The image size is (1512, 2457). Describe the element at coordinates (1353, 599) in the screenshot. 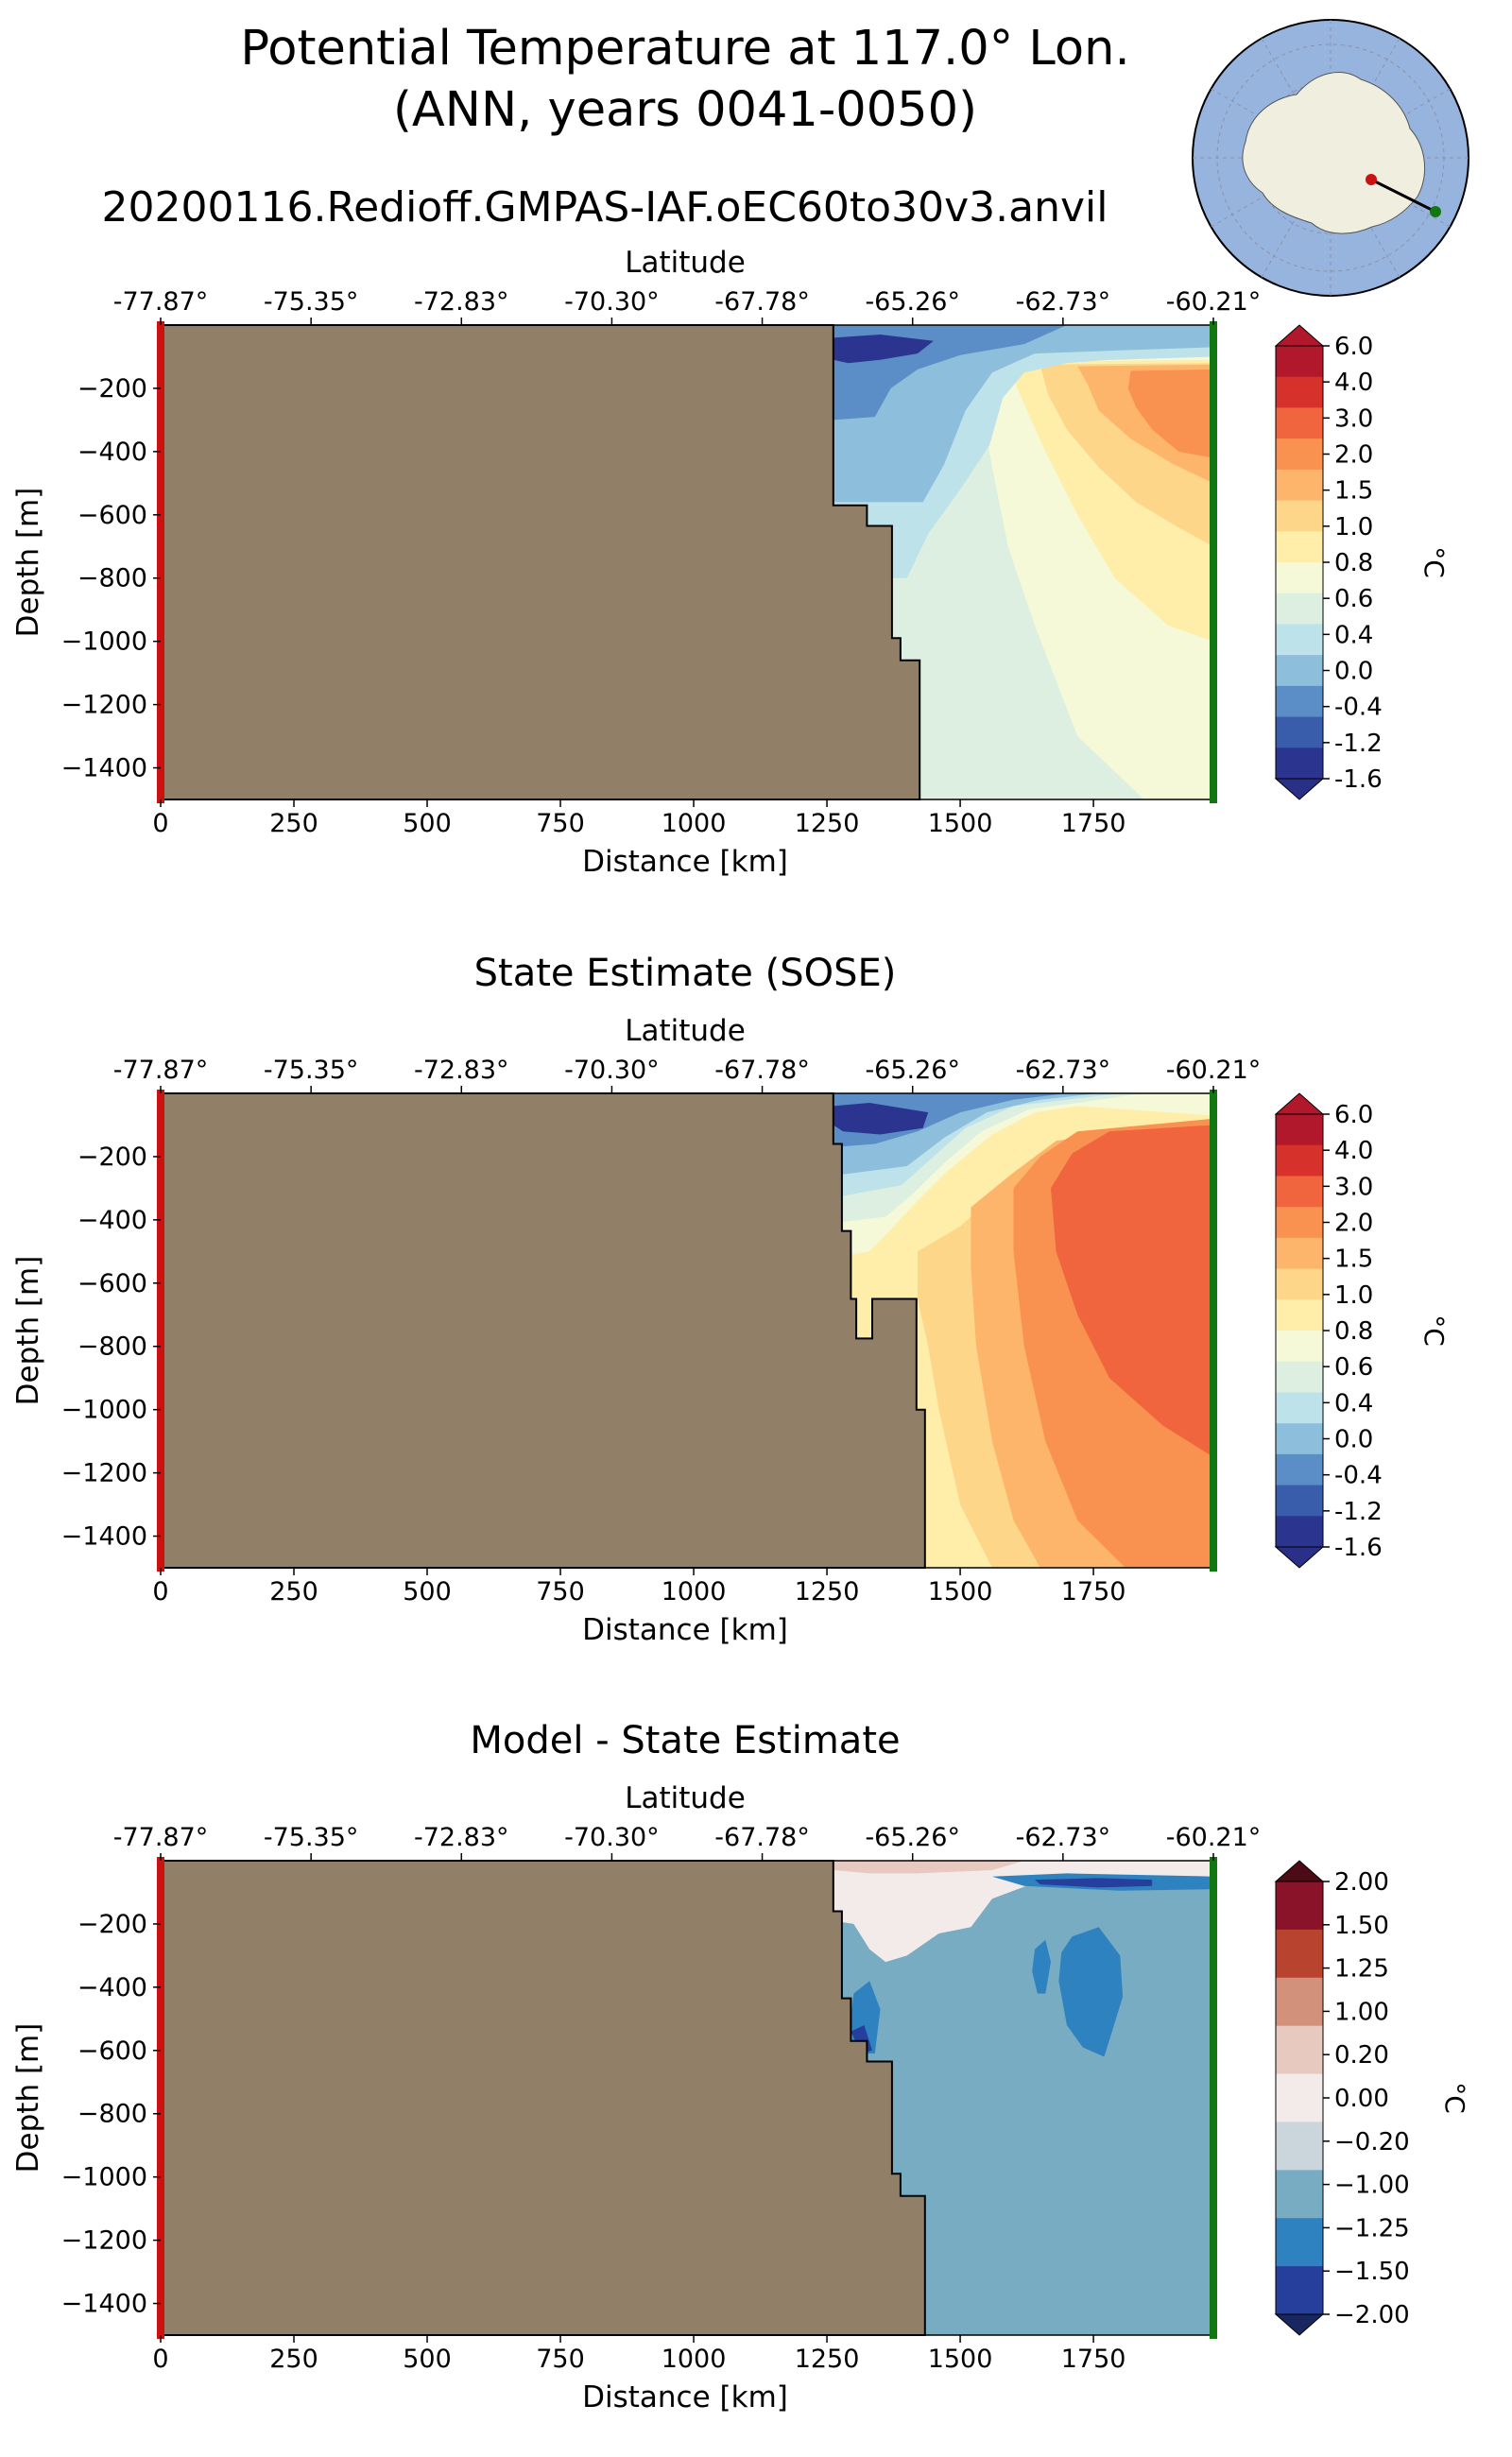

I see `panel-0-colorbar-label-7: 0.6` at that location.